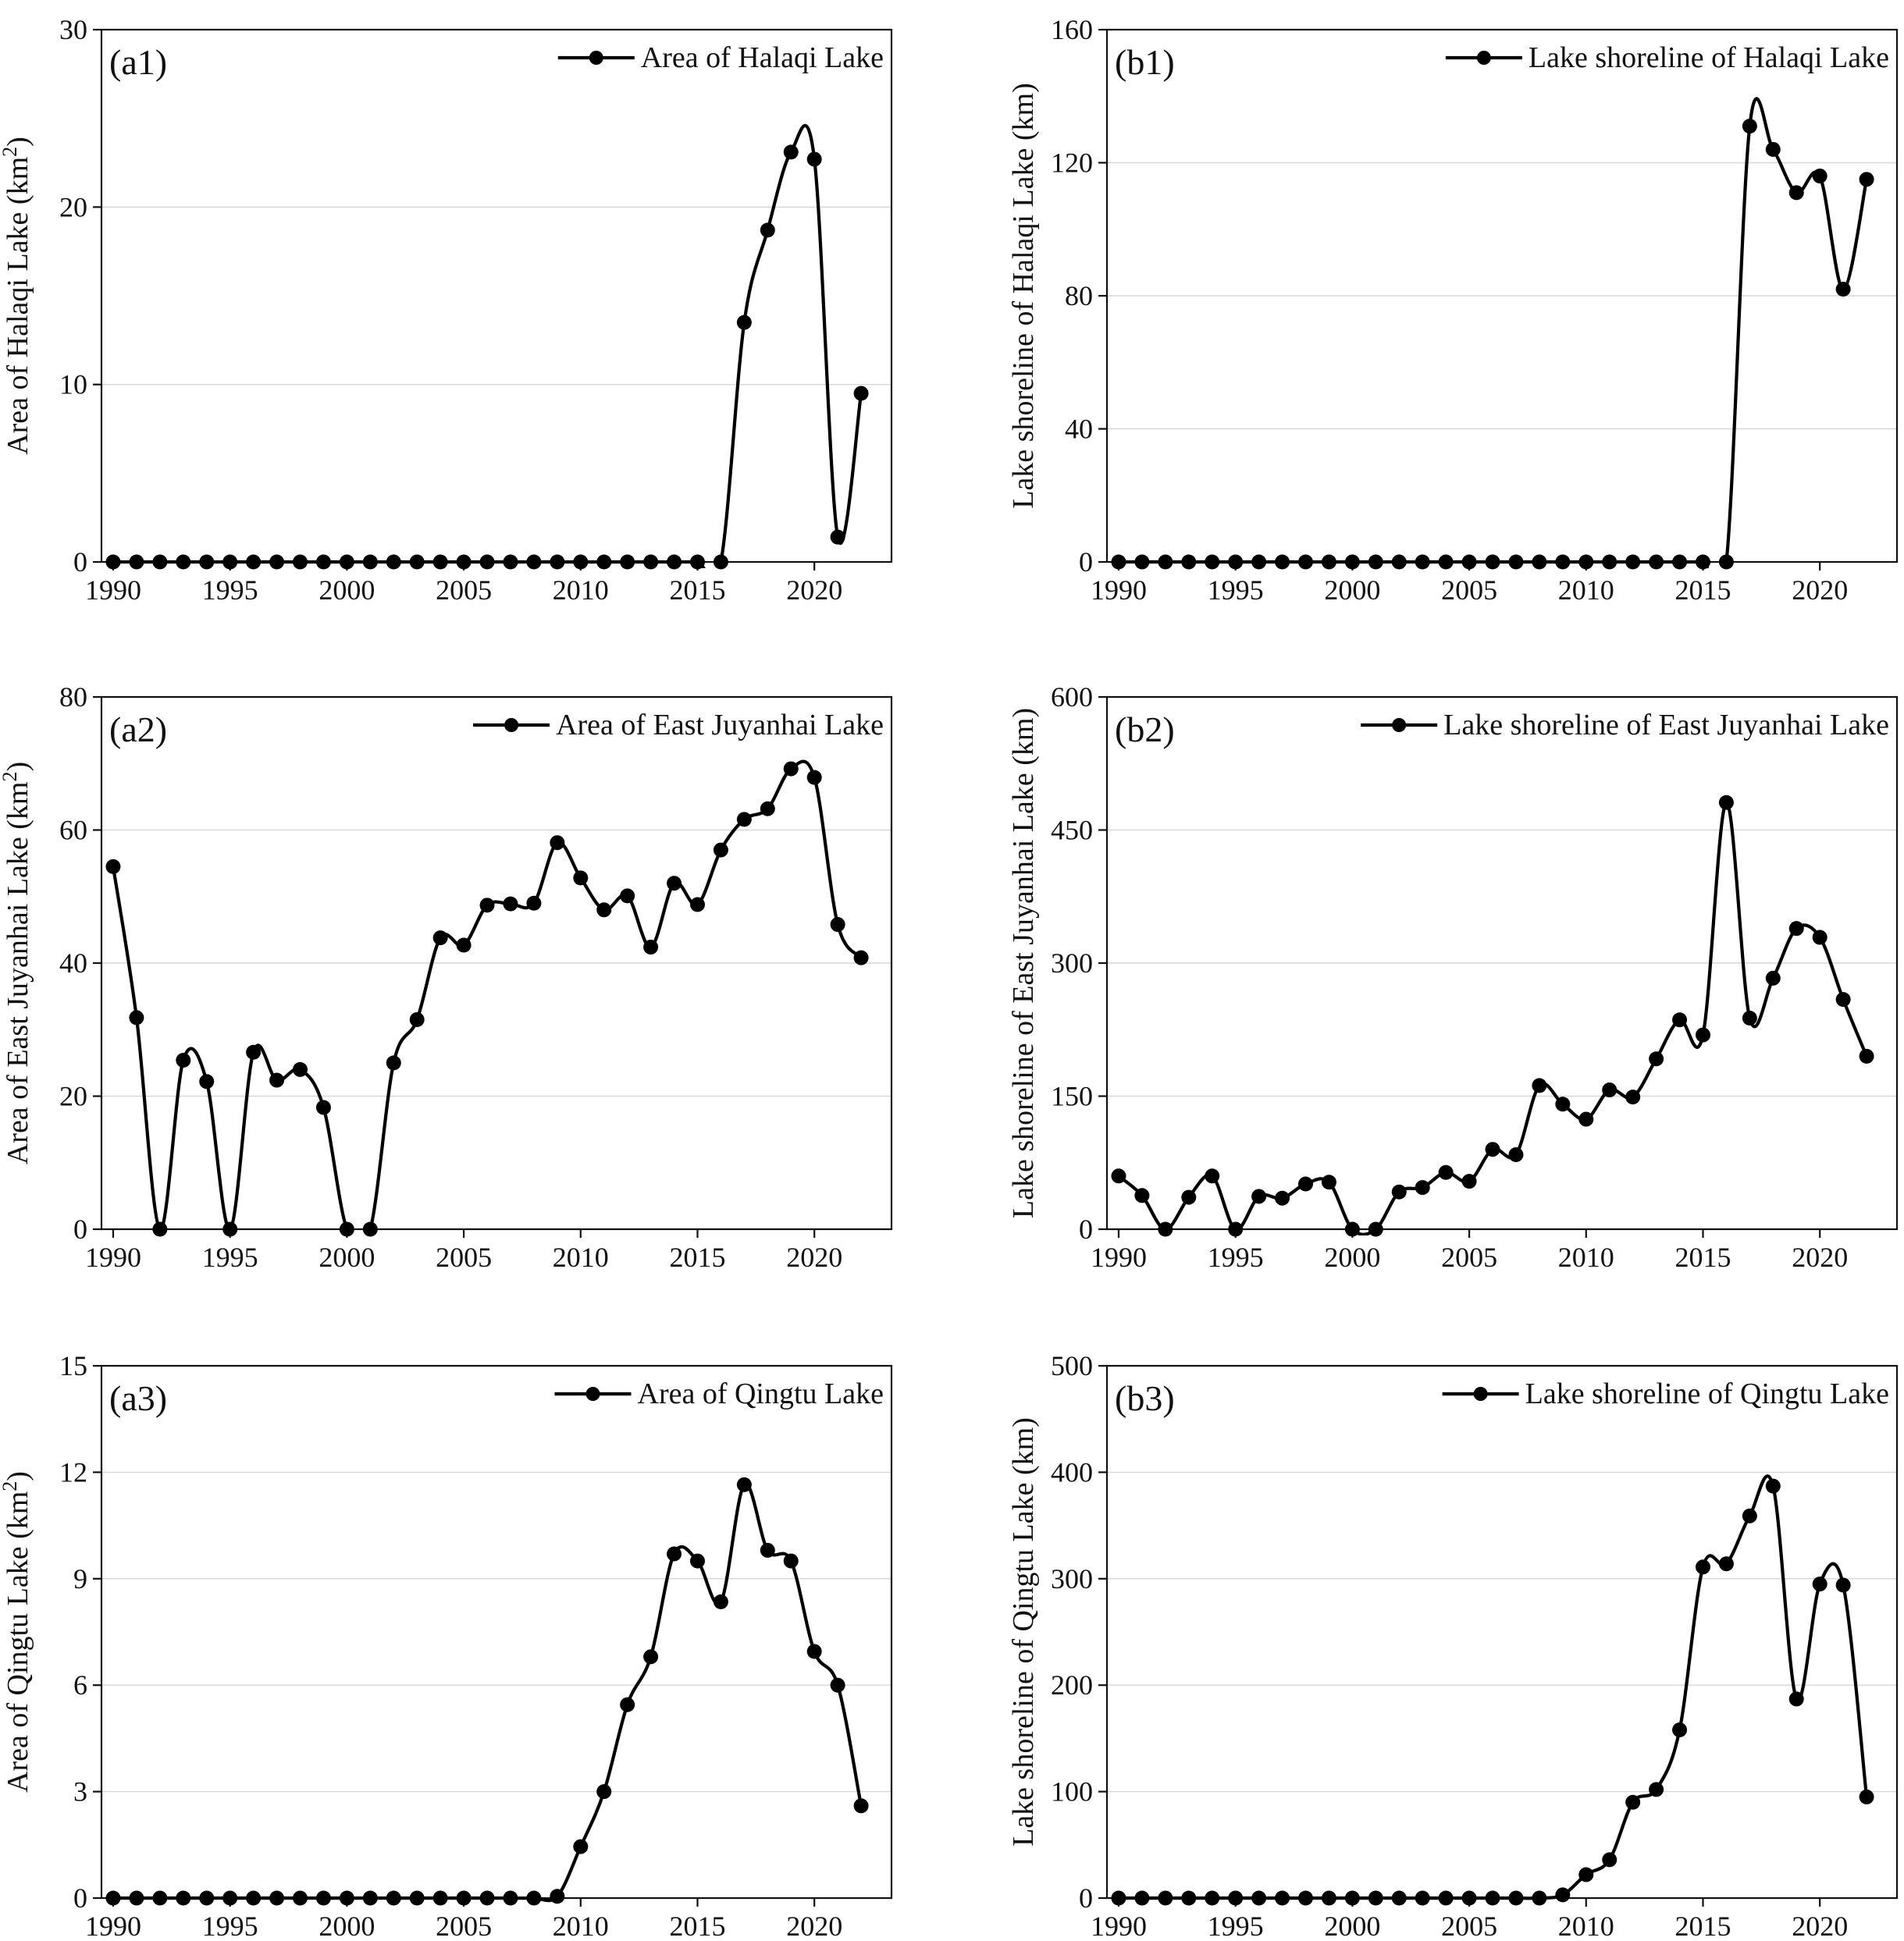 The width and height of the screenshot is (1904, 1941). Describe the element at coordinates (1079, 429) in the screenshot. I see `y-tick-label: 40` at that location.